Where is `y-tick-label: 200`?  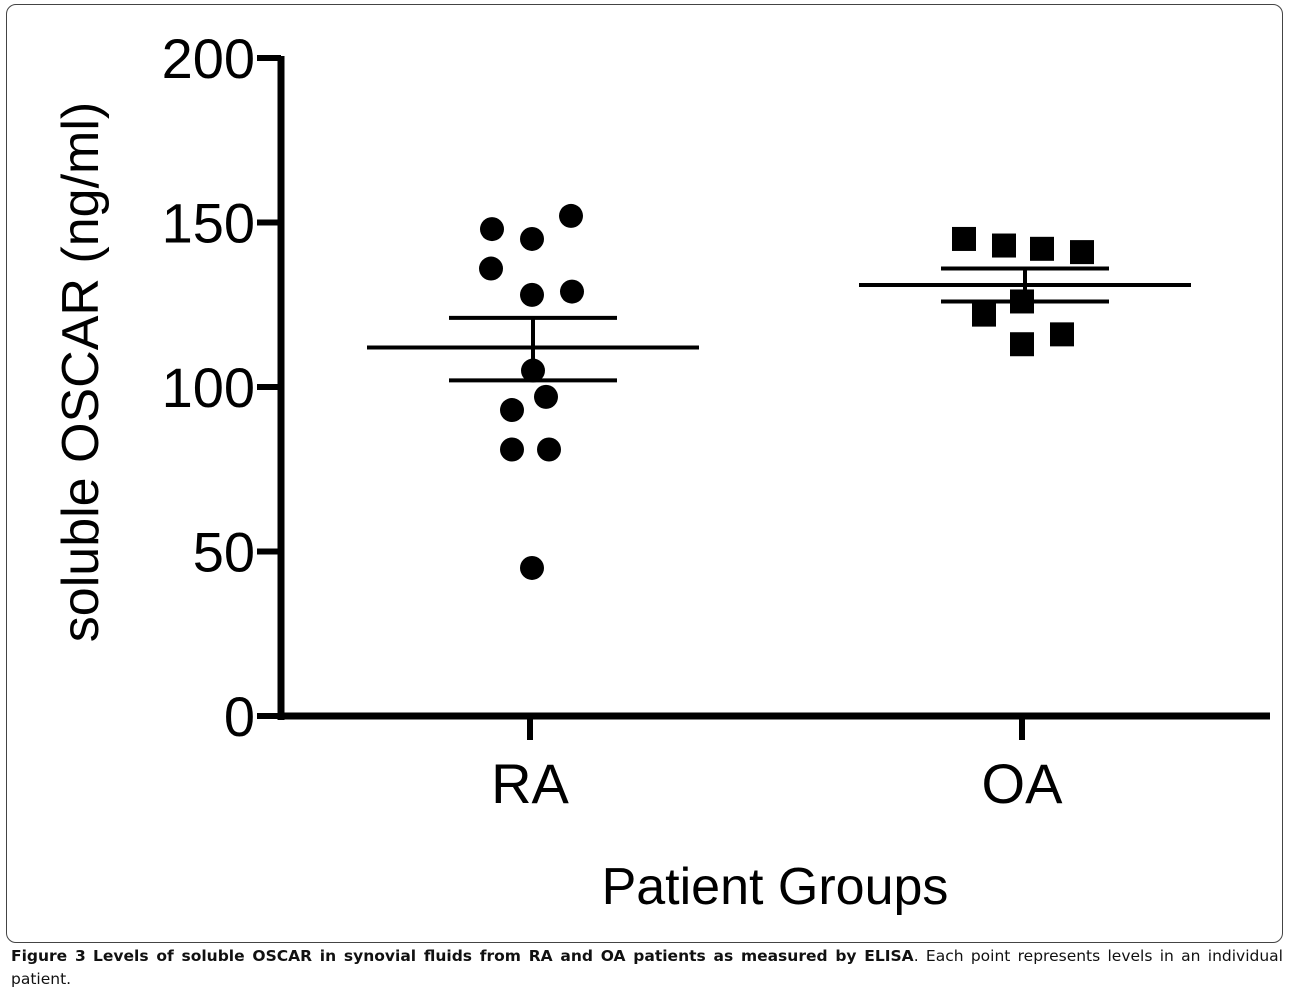
y-tick-label: 200 is located at coordinates (208, 58).